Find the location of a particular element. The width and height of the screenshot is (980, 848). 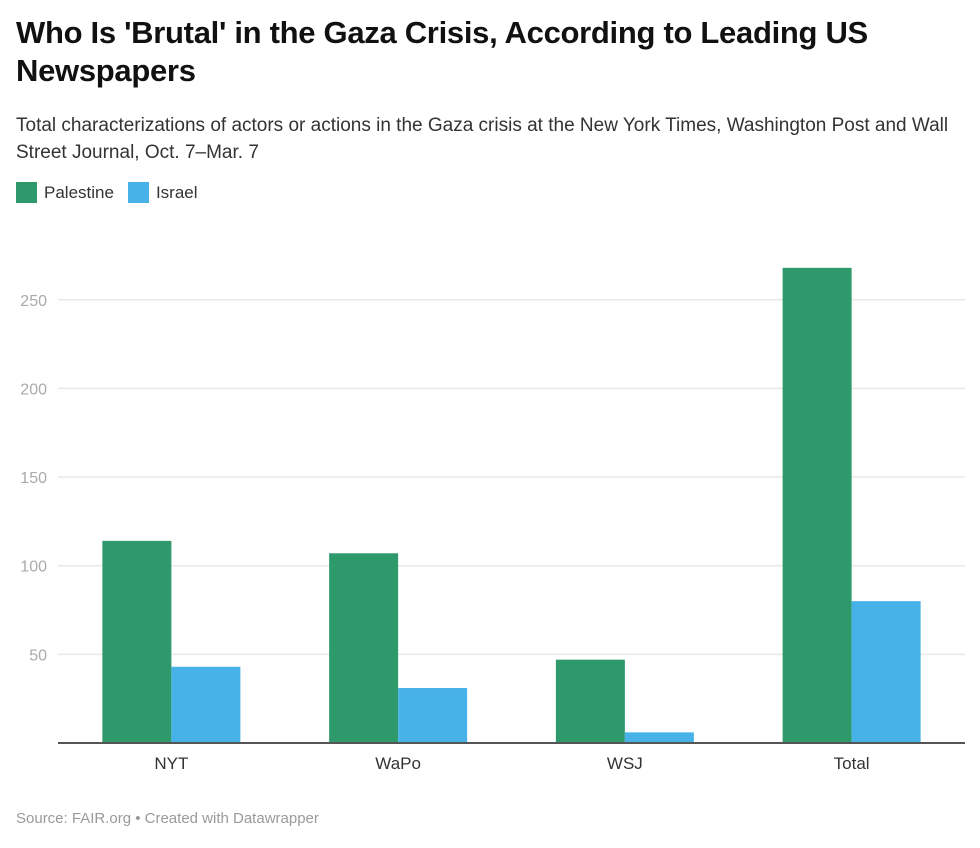

bar-nyt-israel is located at coordinates (206, 704).